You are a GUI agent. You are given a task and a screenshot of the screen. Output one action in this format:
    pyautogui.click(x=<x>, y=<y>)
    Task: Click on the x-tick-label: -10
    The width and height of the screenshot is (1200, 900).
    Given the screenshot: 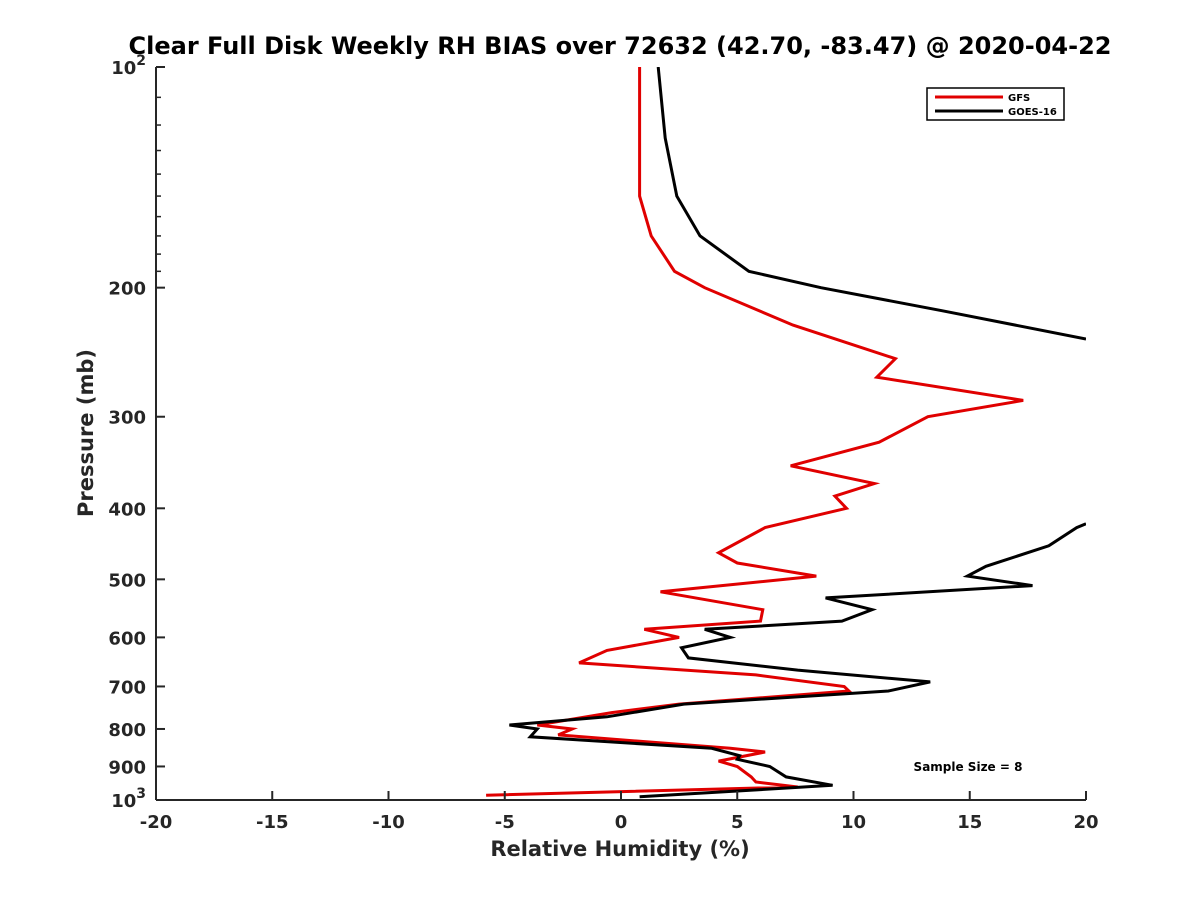 What is the action you would take?
    pyautogui.click(x=388, y=822)
    